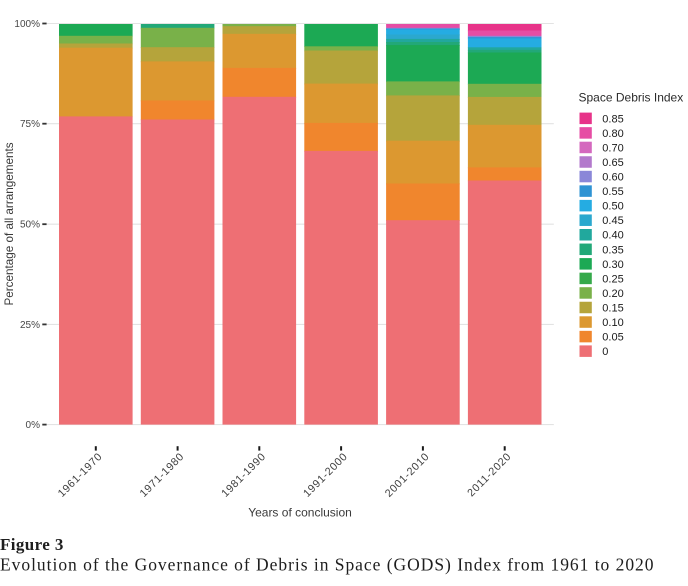 This screenshot has height=586, width=688. I want to click on svg-text: 0.20, so click(612, 294).